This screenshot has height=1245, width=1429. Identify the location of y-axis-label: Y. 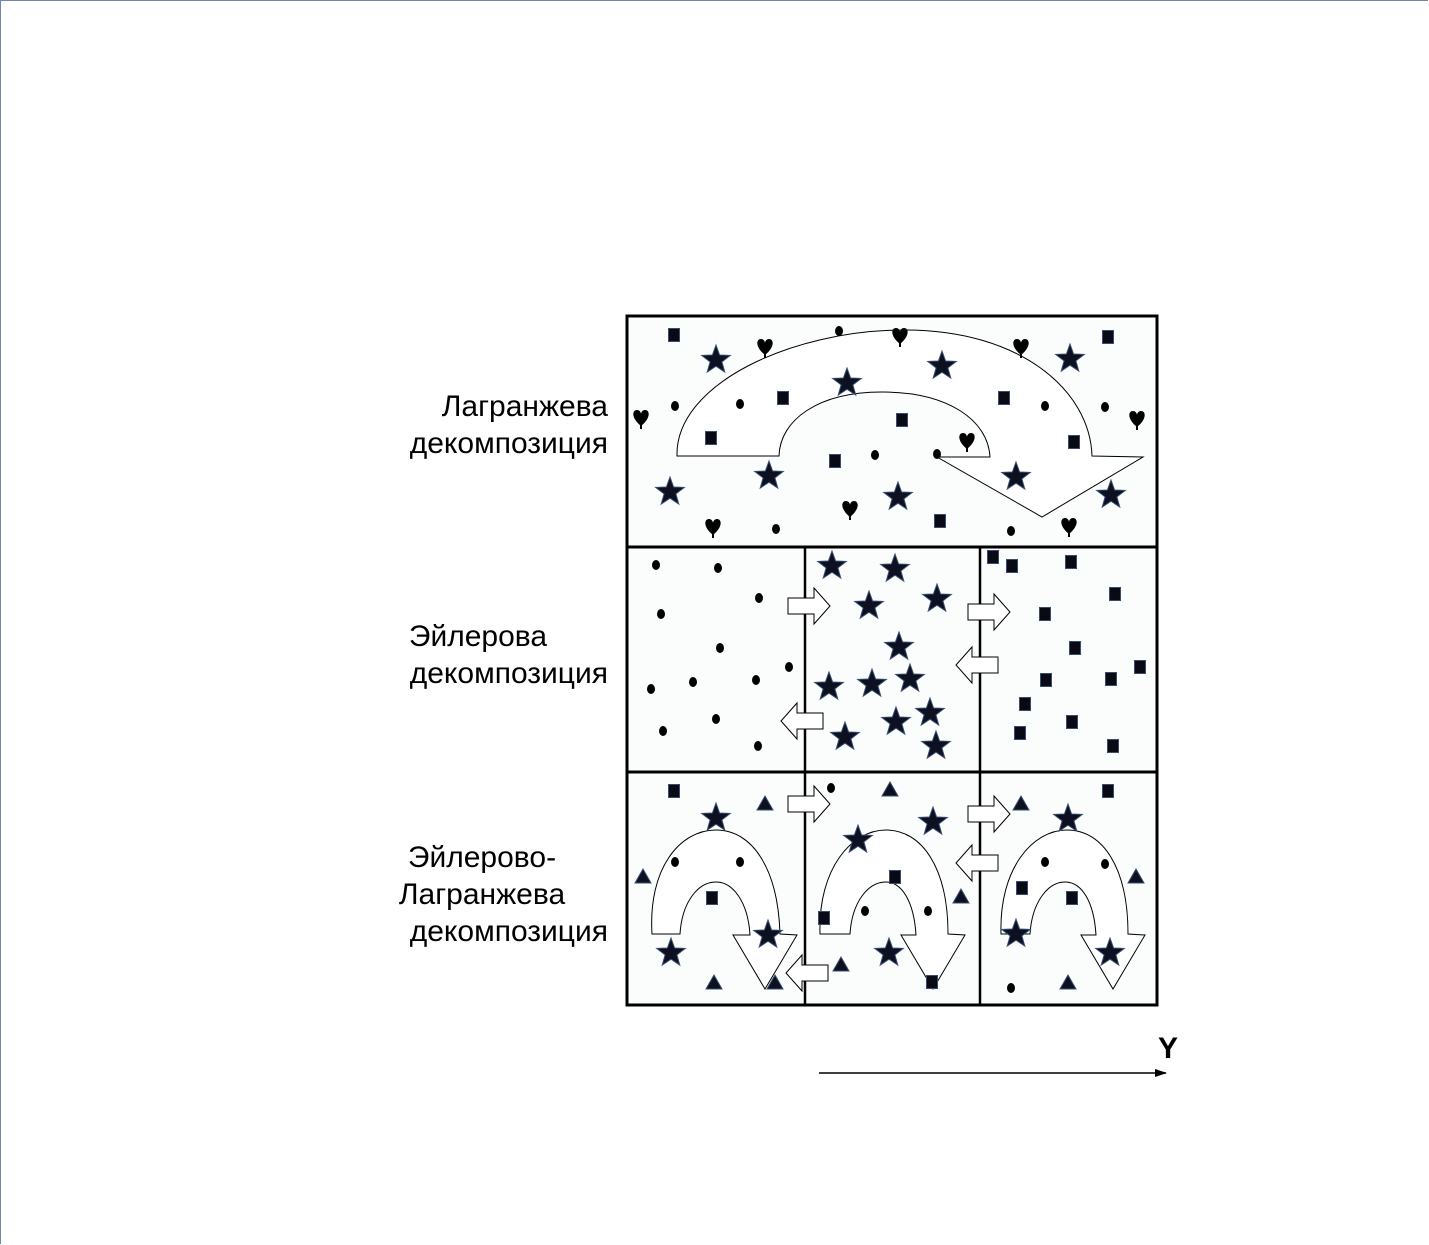
(1168, 1048).